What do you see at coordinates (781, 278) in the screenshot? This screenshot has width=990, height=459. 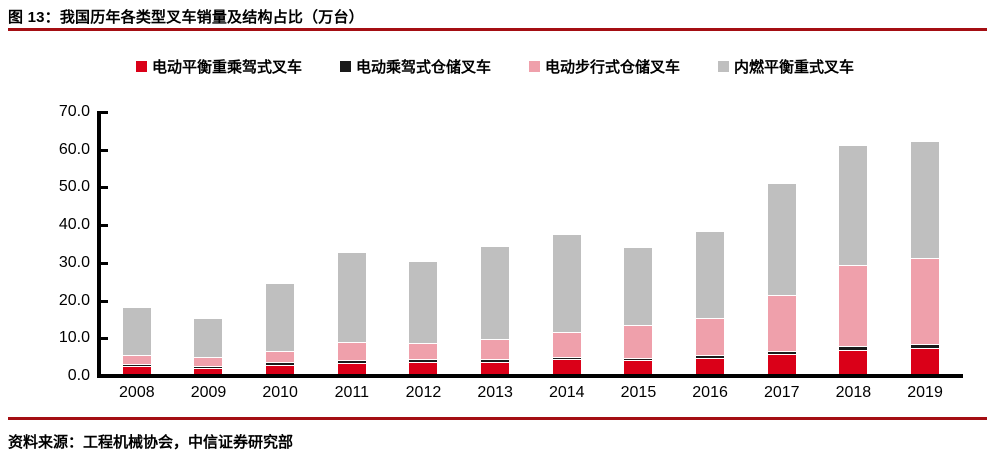 I see `bar-2017` at bounding box center [781, 278].